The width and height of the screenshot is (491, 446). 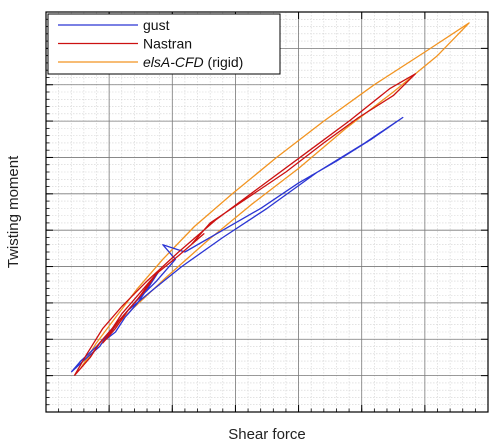 I want to click on legend-label-nastran: Nastran, so click(x=167, y=44).